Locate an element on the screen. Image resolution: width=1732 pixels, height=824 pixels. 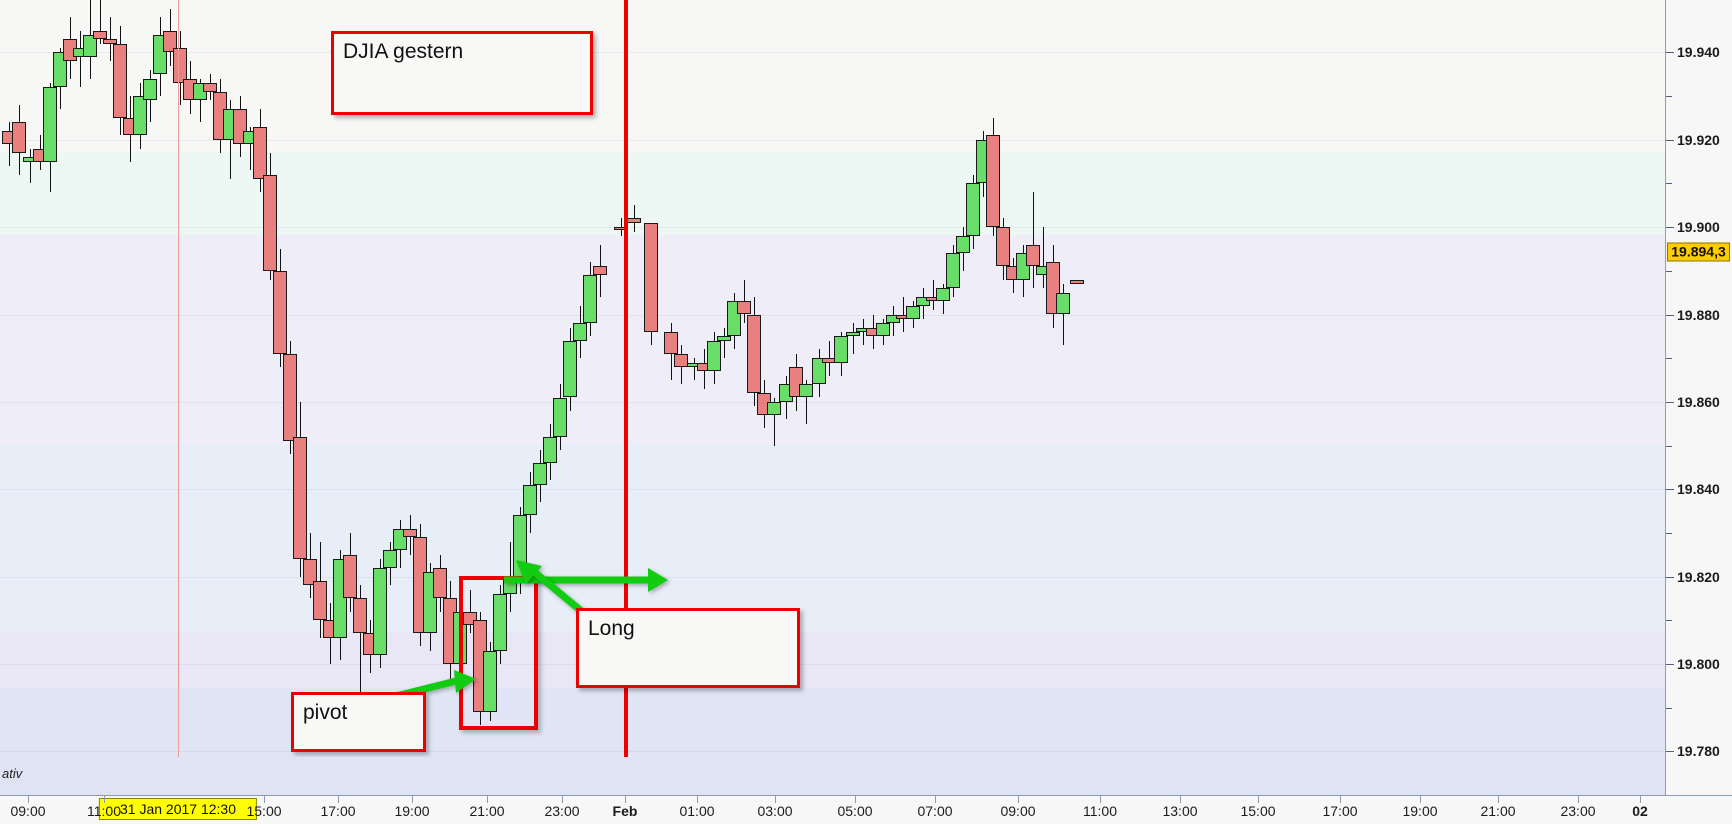
annotation-text: DJIA gestern is located at coordinates (403, 51).